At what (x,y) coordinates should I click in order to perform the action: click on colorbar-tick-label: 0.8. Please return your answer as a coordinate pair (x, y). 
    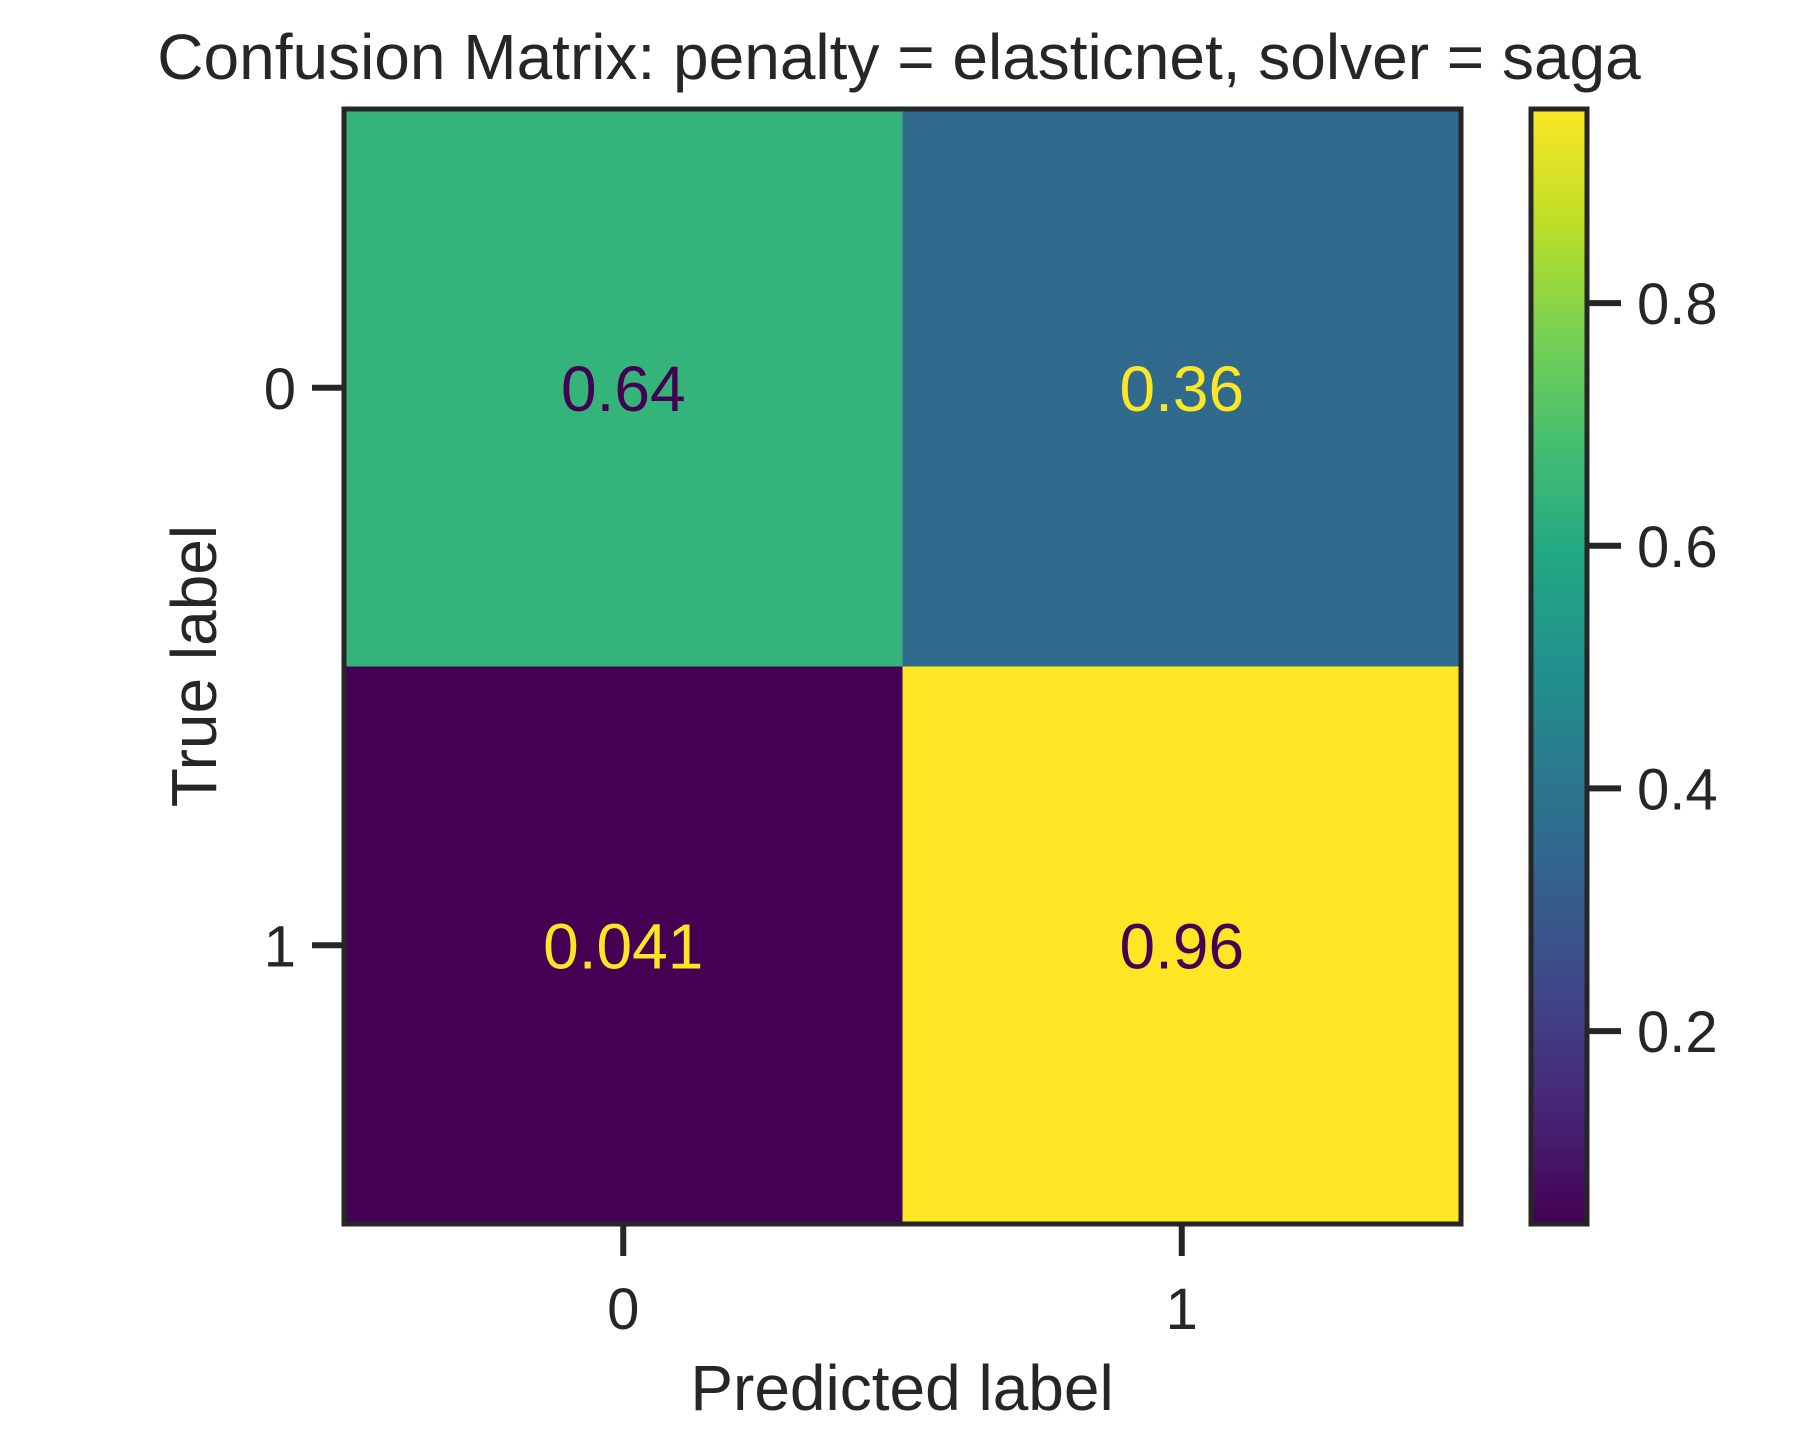
    Looking at the image, I should click on (1677, 304).